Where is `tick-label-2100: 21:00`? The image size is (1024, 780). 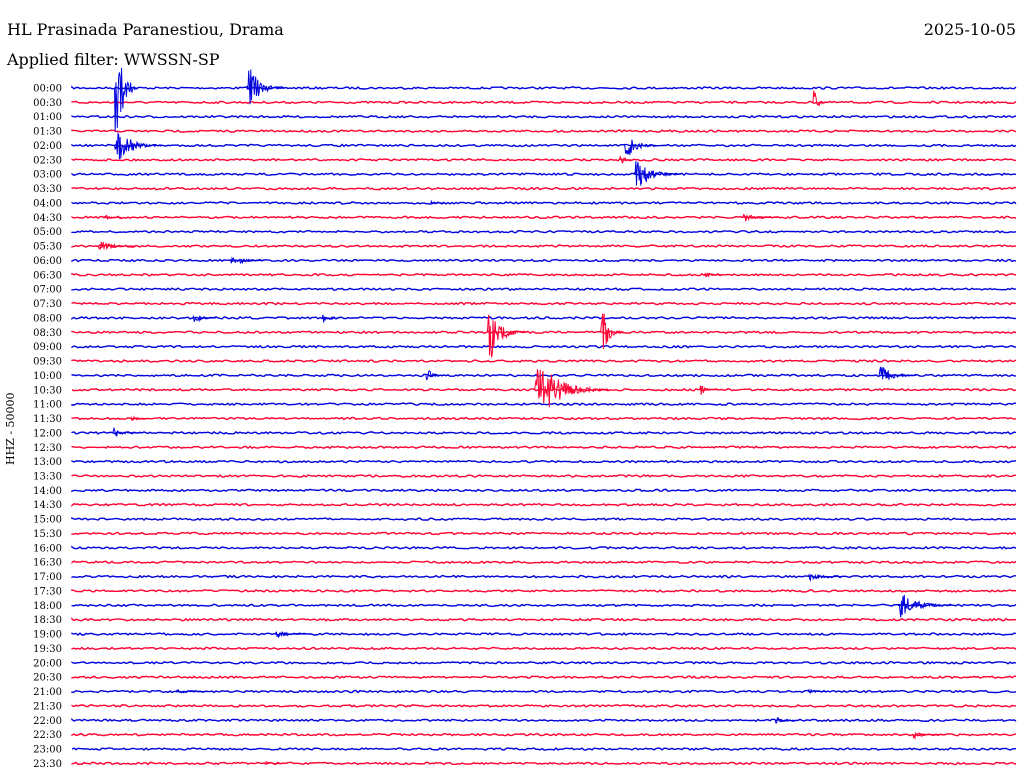
tick-label-2100: 21:00 is located at coordinates (47, 692).